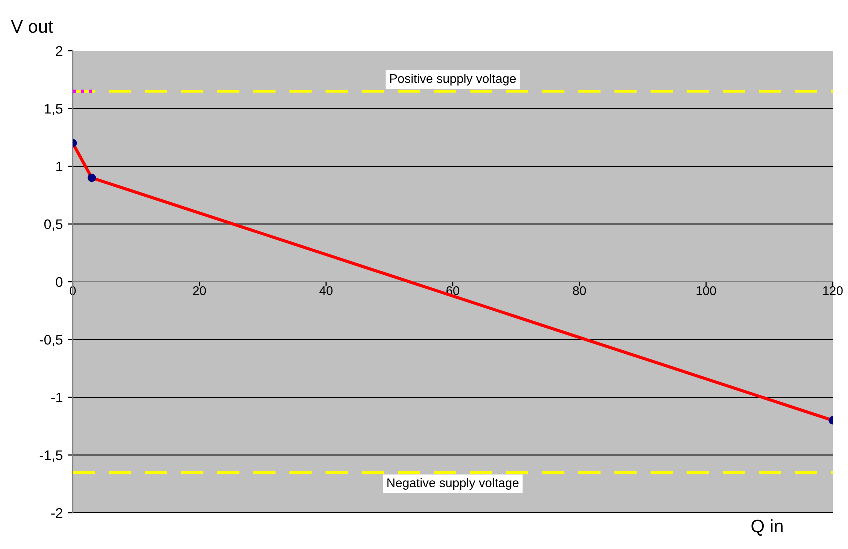 Image resolution: width=848 pixels, height=549 pixels. I want to click on y-tick-label: -0,5, so click(51, 341).